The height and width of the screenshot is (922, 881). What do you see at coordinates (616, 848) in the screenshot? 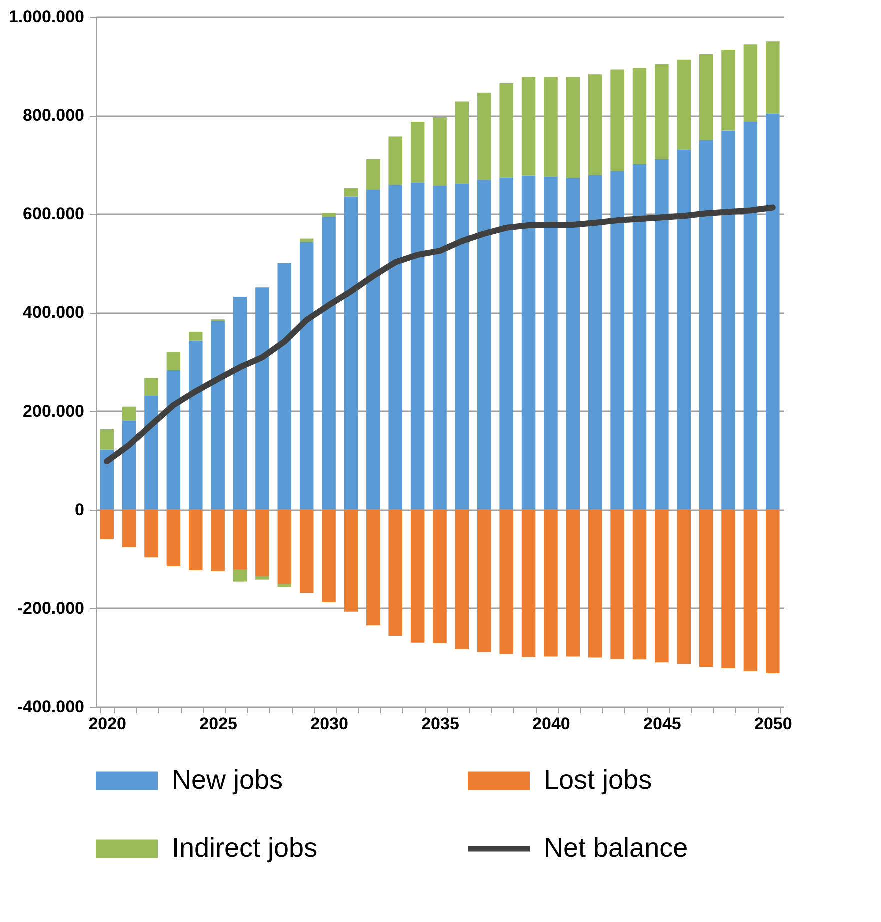
I see `legend-label: Net balance` at bounding box center [616, 848].